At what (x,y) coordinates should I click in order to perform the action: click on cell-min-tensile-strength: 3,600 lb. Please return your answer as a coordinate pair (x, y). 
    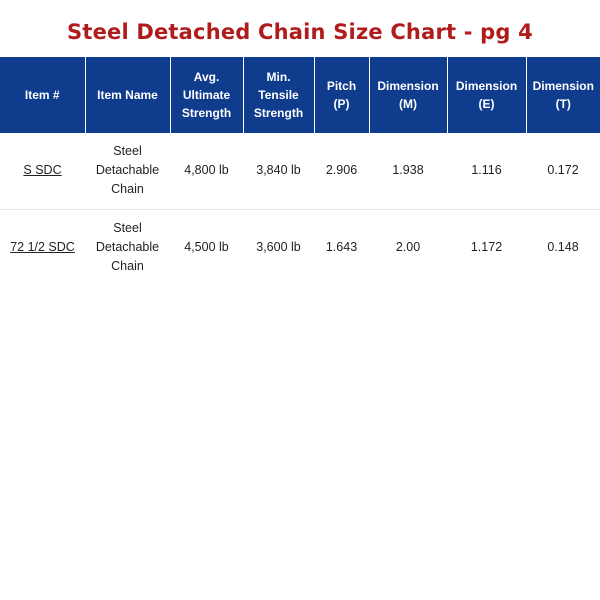
    Looking at the image, I should click on (278, 246).